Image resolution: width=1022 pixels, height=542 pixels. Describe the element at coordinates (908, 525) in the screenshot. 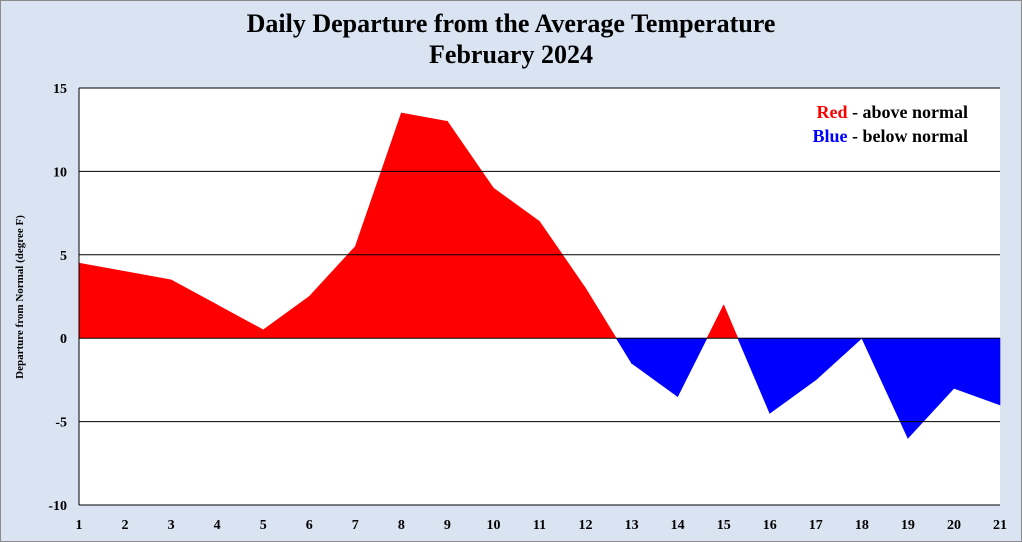

I see `x-tick-label-19: 19` at that location.